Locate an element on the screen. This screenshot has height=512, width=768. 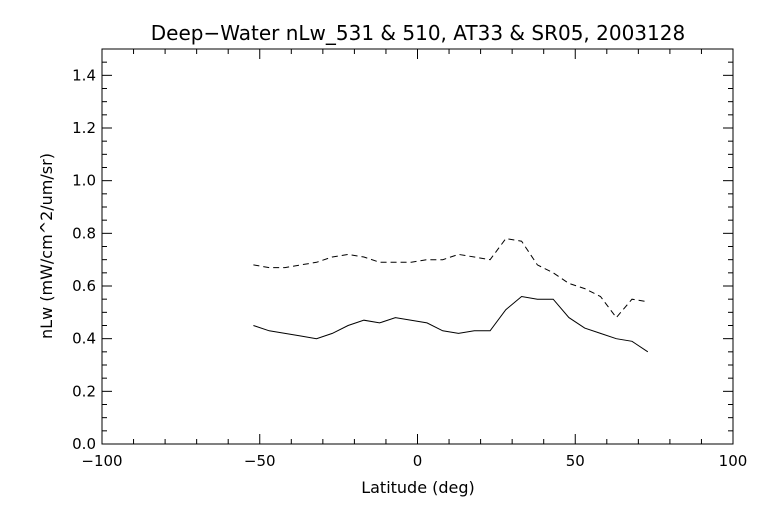
y-tick-label: 0.4 is located at coordinates (84, 339).